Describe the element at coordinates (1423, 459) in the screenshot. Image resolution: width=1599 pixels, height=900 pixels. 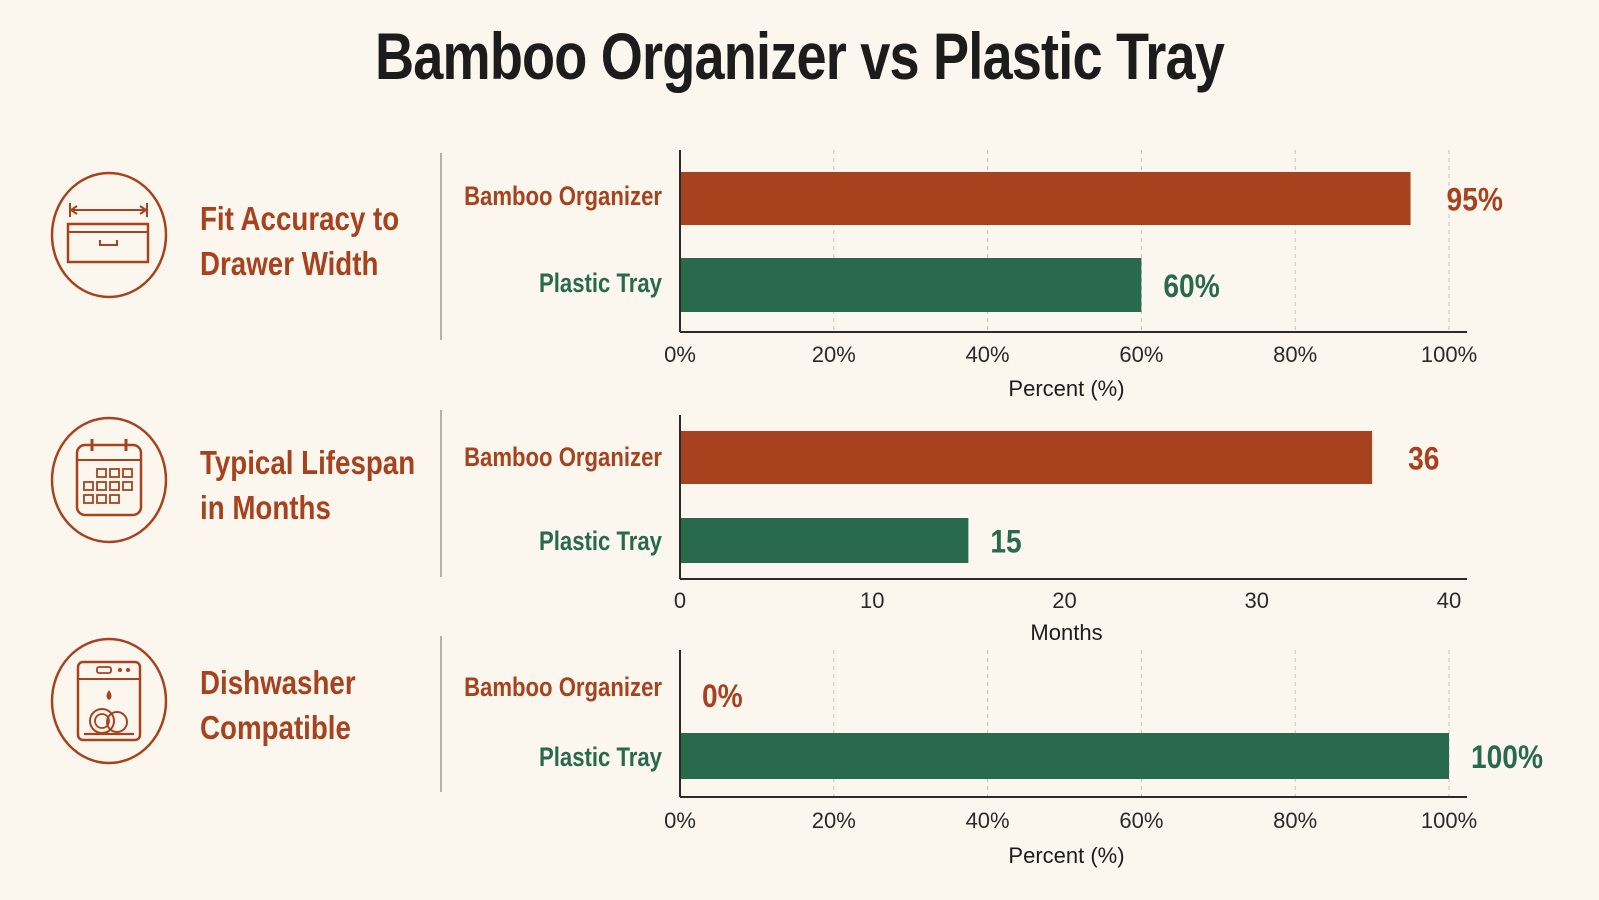
I see `bar-value-label: 36` at that location.